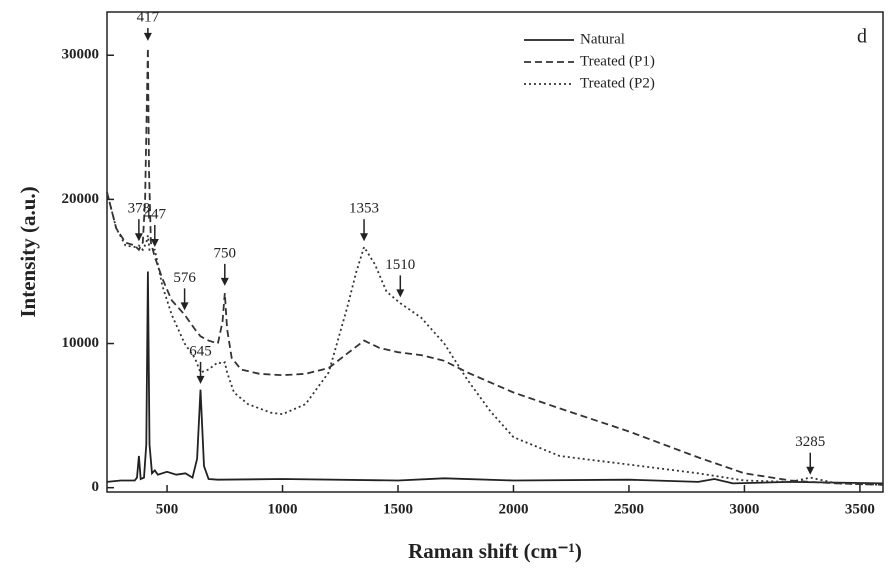 This screenshot has height=571, width=892. What do you see at coordinates (148, 17) in the screenshot?
I see `annotation-label: 417` at bounding box center [148, 17].